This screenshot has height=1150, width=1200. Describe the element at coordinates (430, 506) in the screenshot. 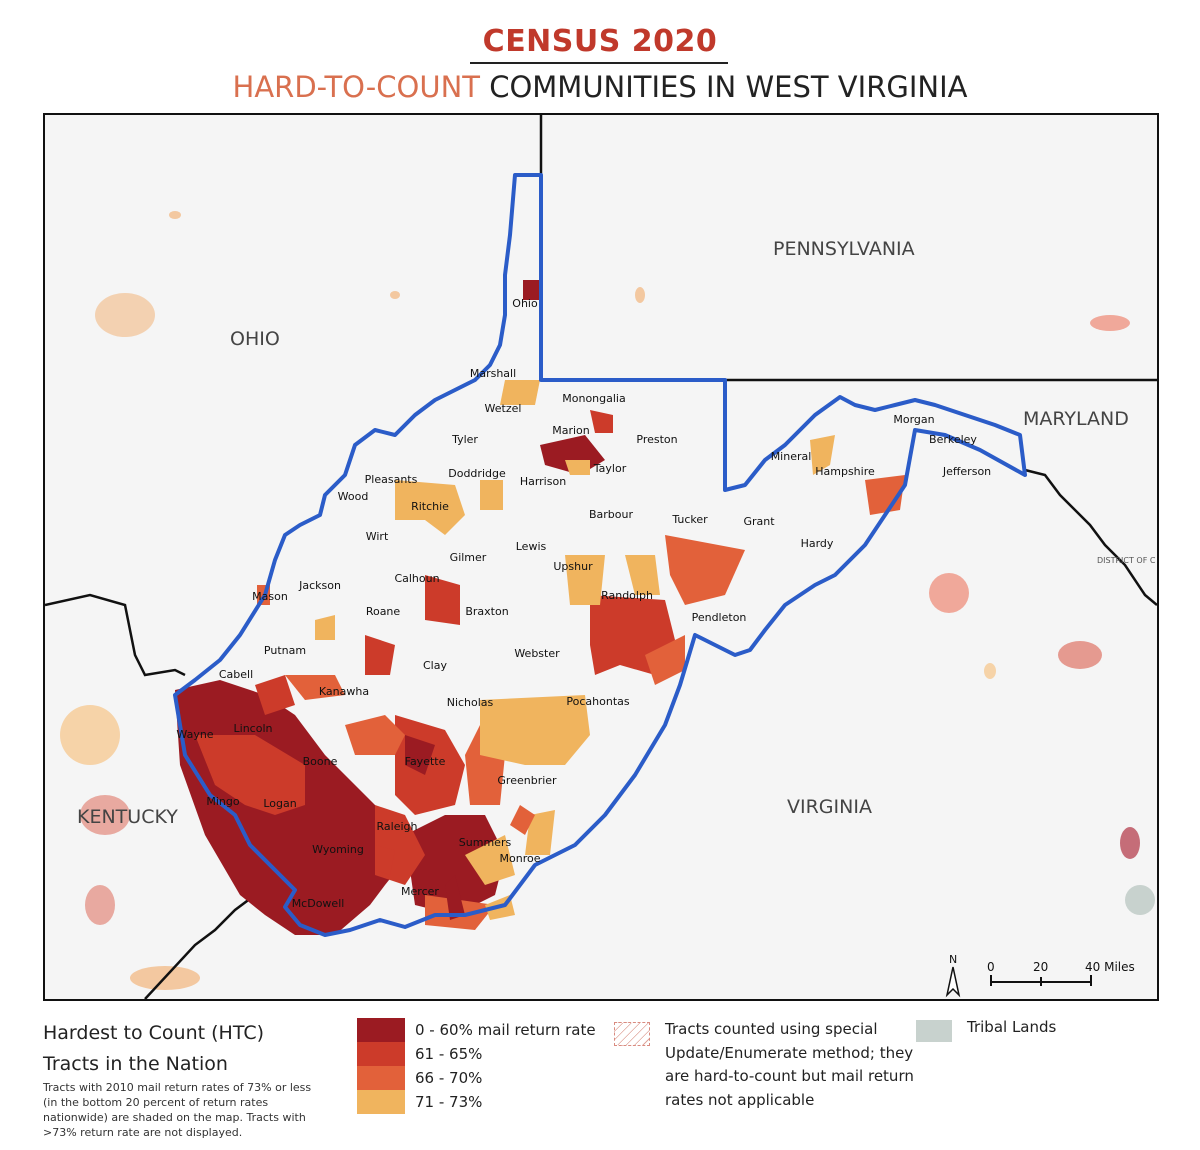

I see `county-label-ritchie: Ritchie` at that location.